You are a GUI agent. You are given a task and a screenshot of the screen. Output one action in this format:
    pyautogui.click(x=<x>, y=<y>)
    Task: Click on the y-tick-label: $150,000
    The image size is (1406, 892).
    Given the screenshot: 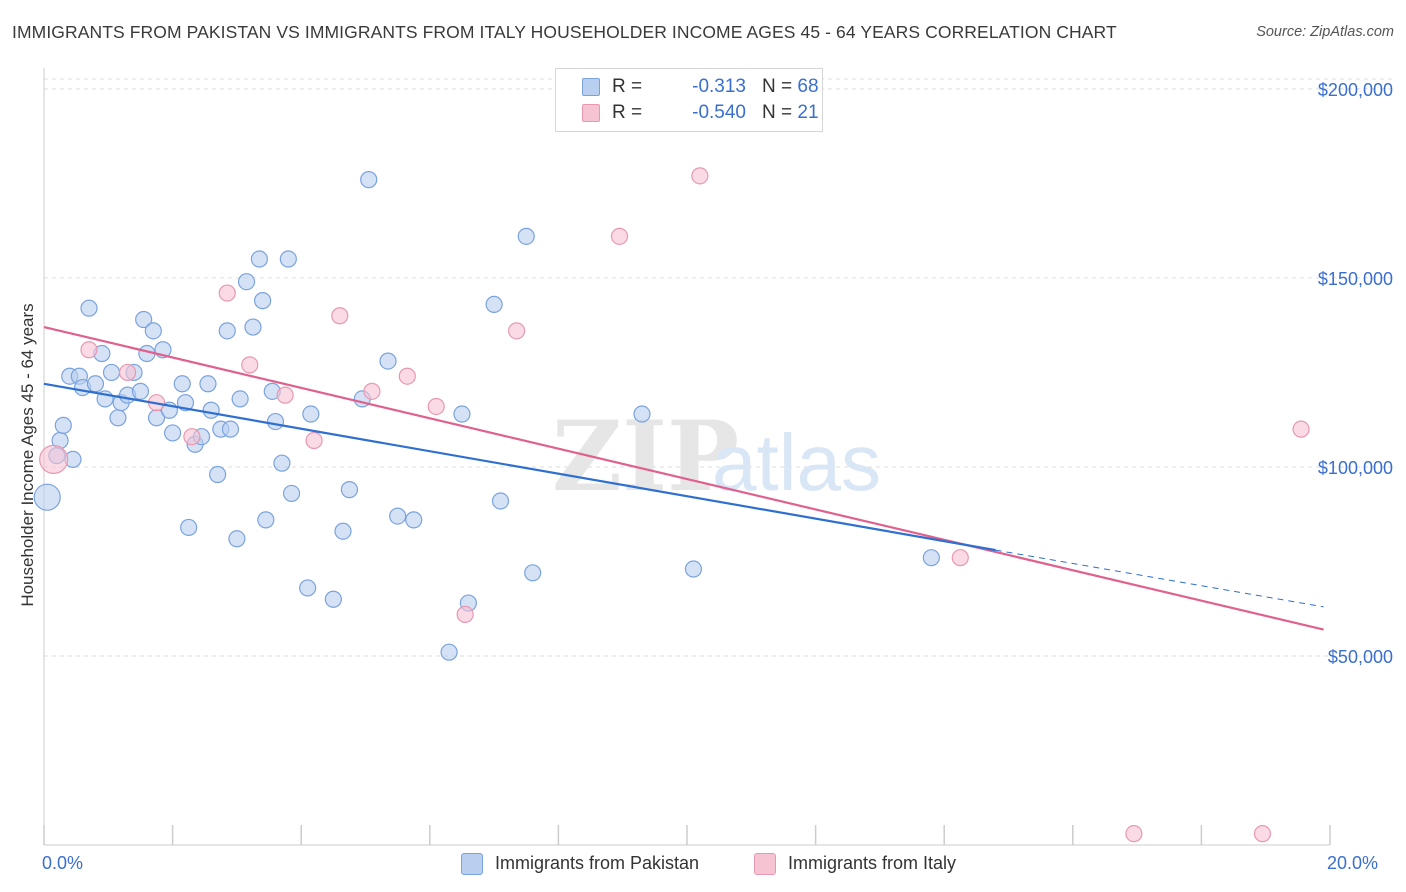 What is the action you would take?
    pyautogui.click(x=1355, y=279)
    